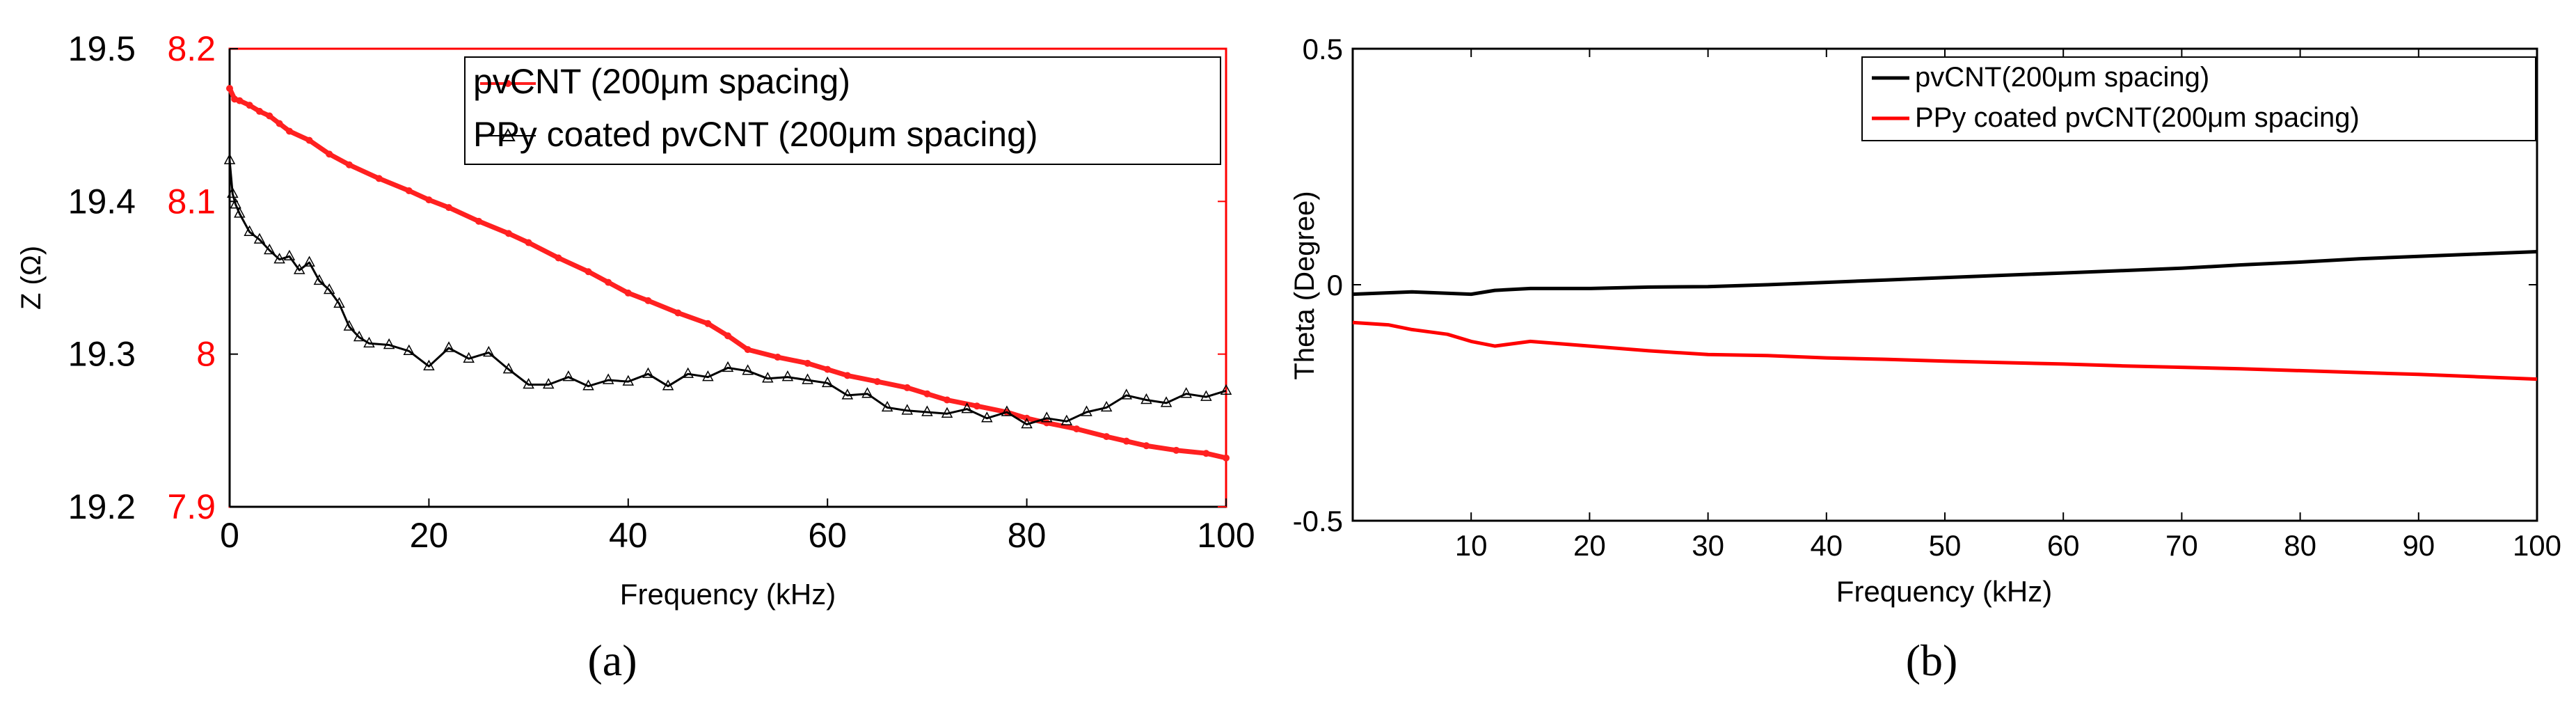 This screenshot has height=708, width=2576. Describe the element at coordinates (2063, 545) in the screenshot. I see `b-x-tick-label: 60` at that location.